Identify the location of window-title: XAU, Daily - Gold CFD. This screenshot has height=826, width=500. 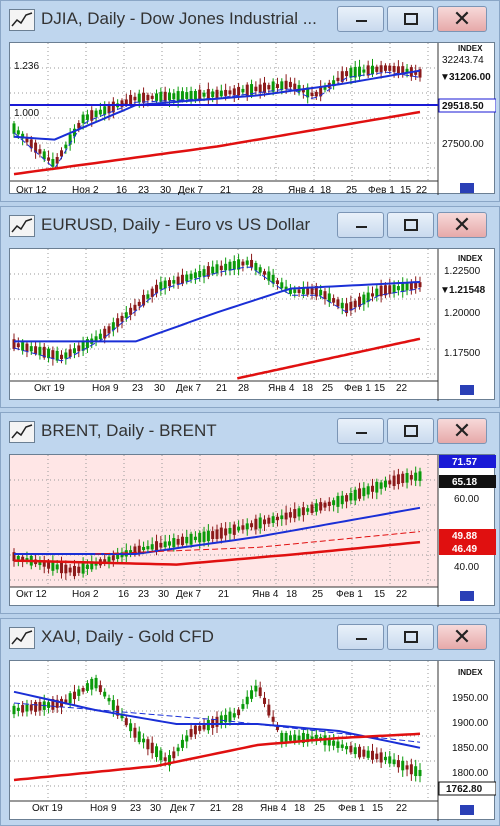
(127, 636).